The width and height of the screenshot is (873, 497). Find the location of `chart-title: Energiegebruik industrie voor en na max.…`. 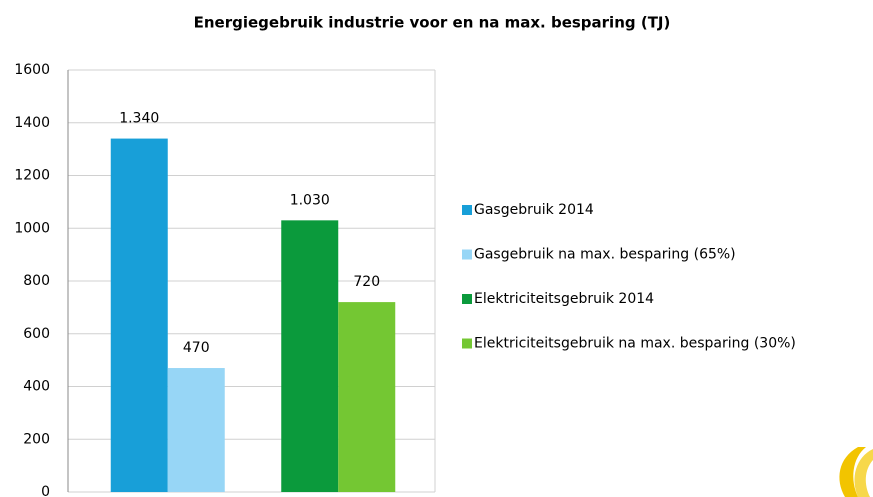

chart-title: Energiegebruik industrie voor en na max.… is located at coordinates (432, 23).